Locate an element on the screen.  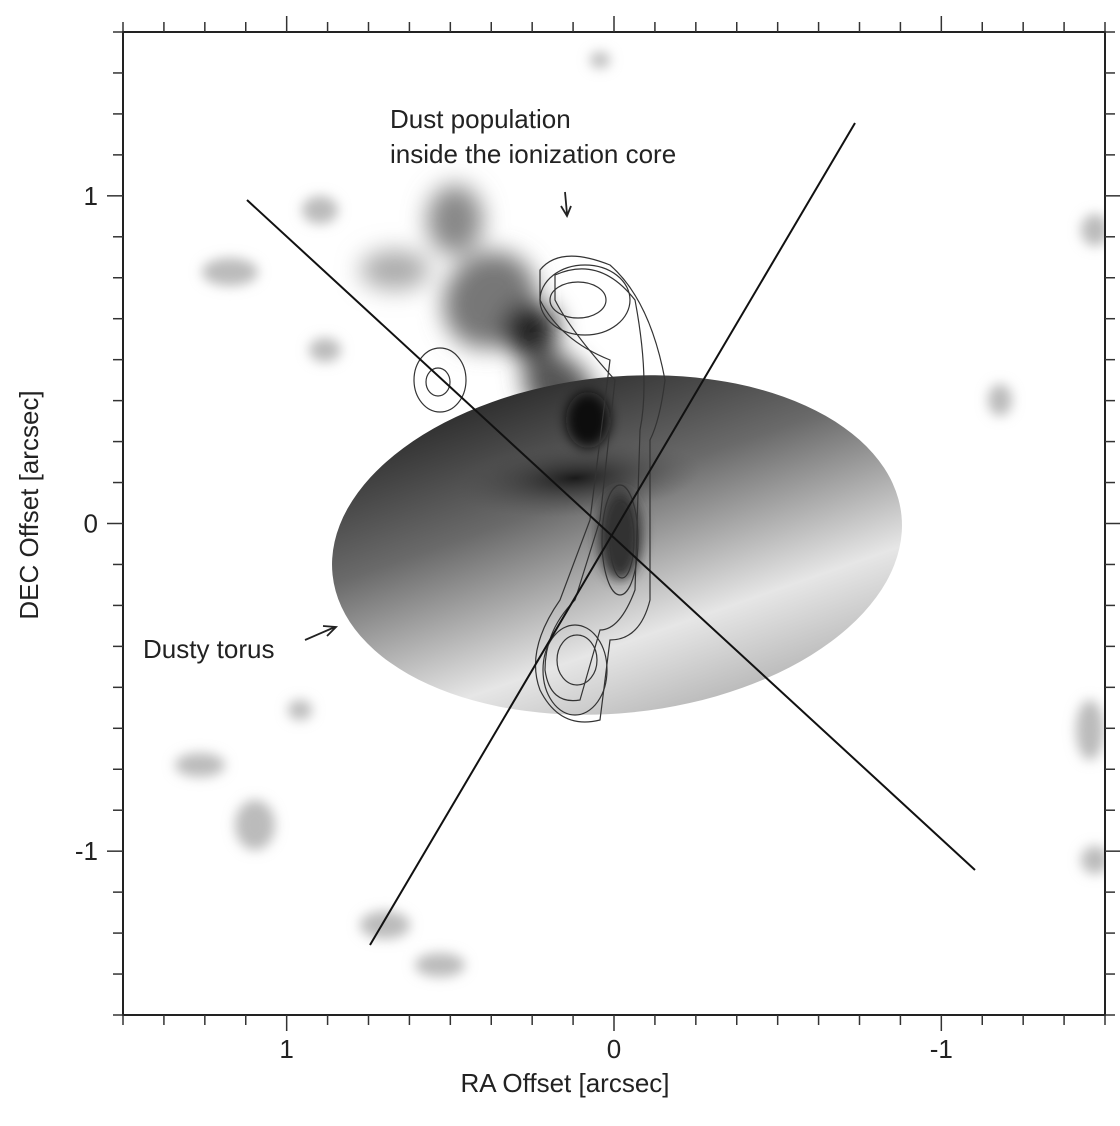
x-axis-label: RA Offset [arcsec] is located at coordinates (564, 1083).